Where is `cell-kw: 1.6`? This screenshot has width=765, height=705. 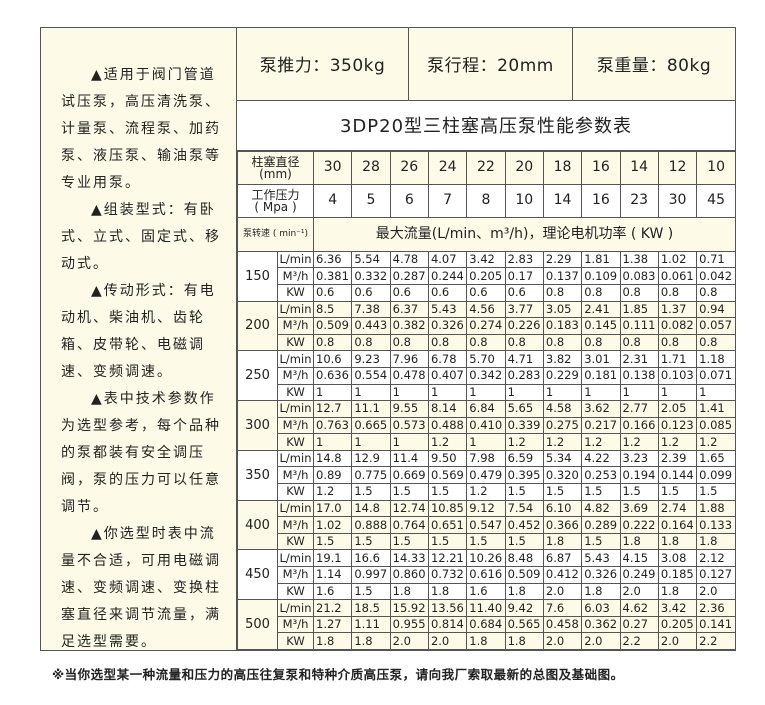
cell-kw: 1.6 is located at coordinates (486, 591).